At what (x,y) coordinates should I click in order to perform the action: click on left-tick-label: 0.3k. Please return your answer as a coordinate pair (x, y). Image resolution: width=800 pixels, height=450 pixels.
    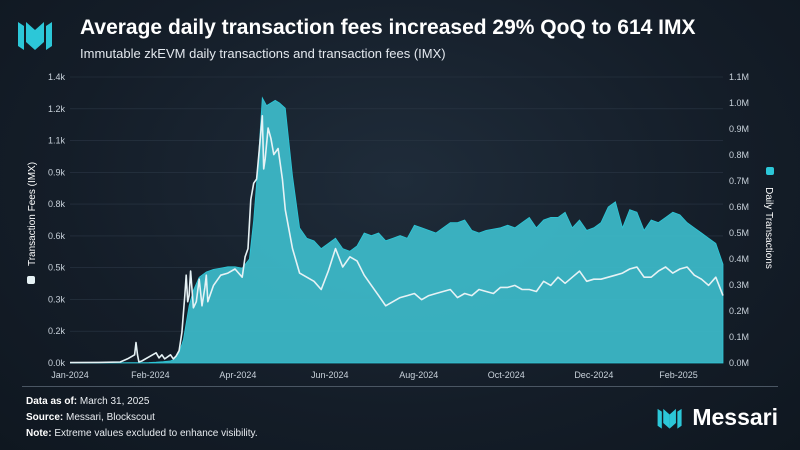
    Looking at the image, I should click on (57, 299).